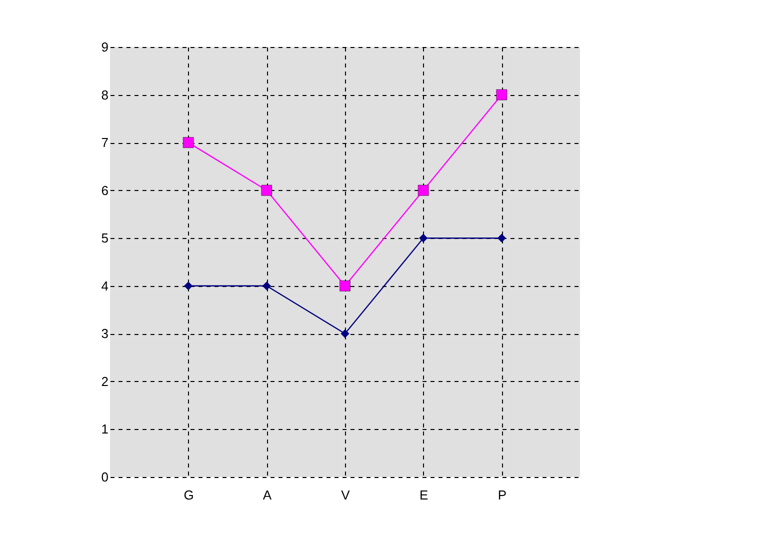 Image resolution: width=782 pixels, height=544 pixels. Describe the element at coordinates (104, 429) in the screenshot. I see `y-tick-label: 1` at that location.